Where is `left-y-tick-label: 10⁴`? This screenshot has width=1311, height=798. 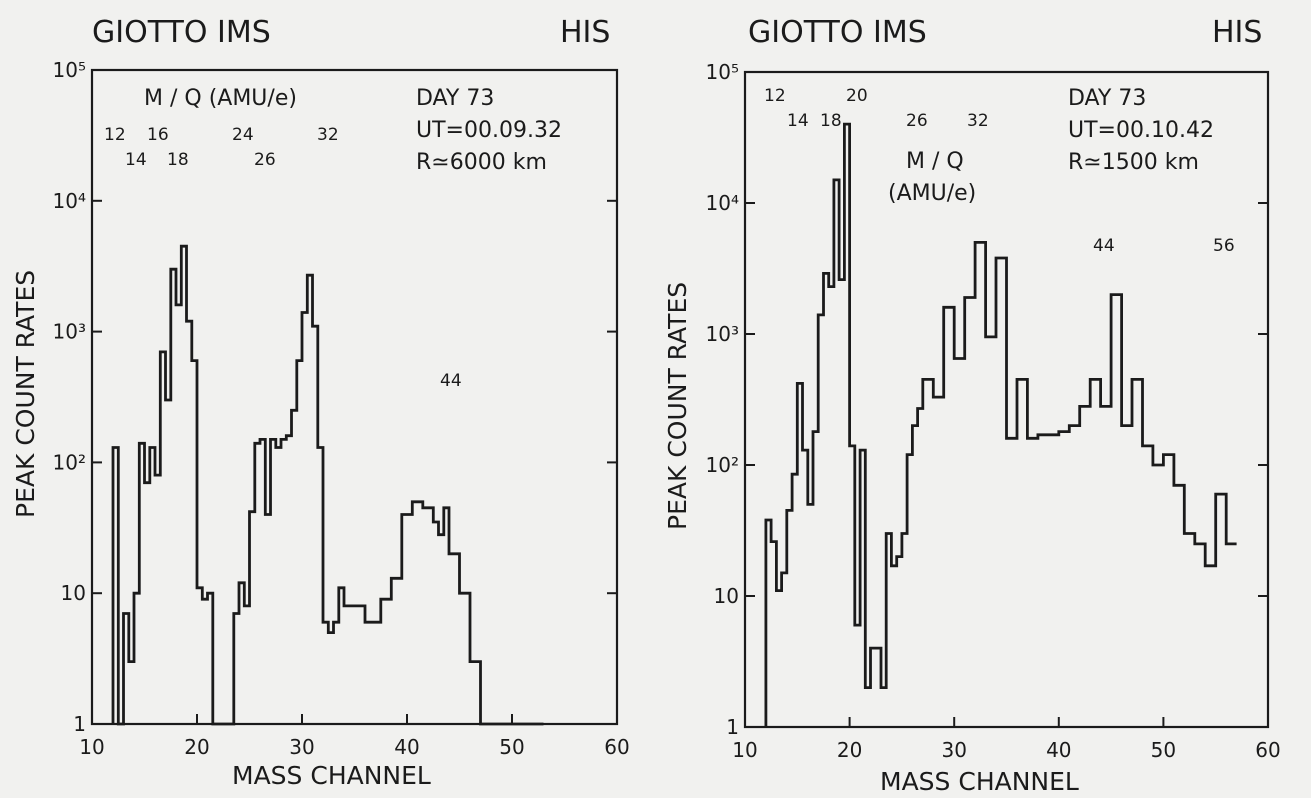
left-y-tick-label: 10⁴ is located at coordinates (69, 201).